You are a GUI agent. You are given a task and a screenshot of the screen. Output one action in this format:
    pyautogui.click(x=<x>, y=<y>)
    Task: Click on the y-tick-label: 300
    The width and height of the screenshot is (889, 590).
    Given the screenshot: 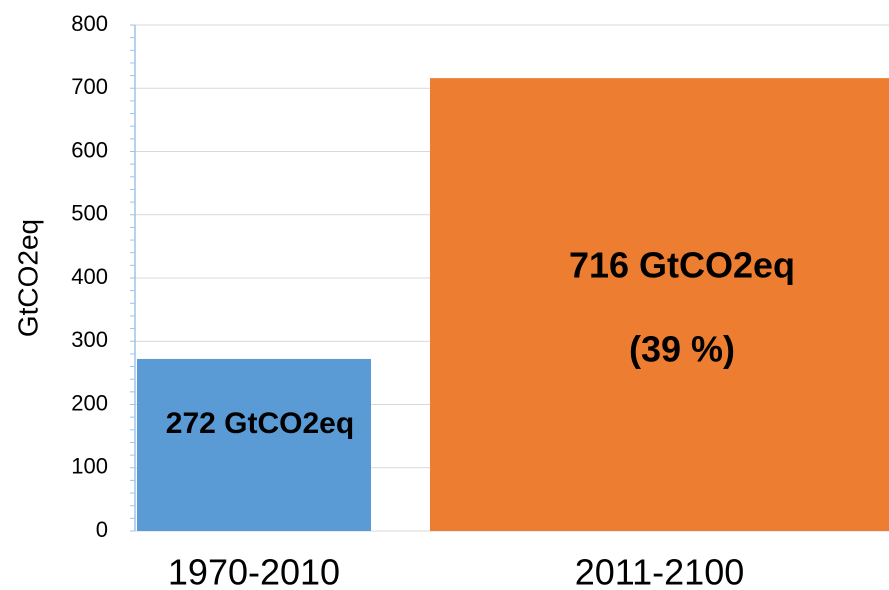 What is the action you would take?
    pyautogui.click(x=89, y=339)
    